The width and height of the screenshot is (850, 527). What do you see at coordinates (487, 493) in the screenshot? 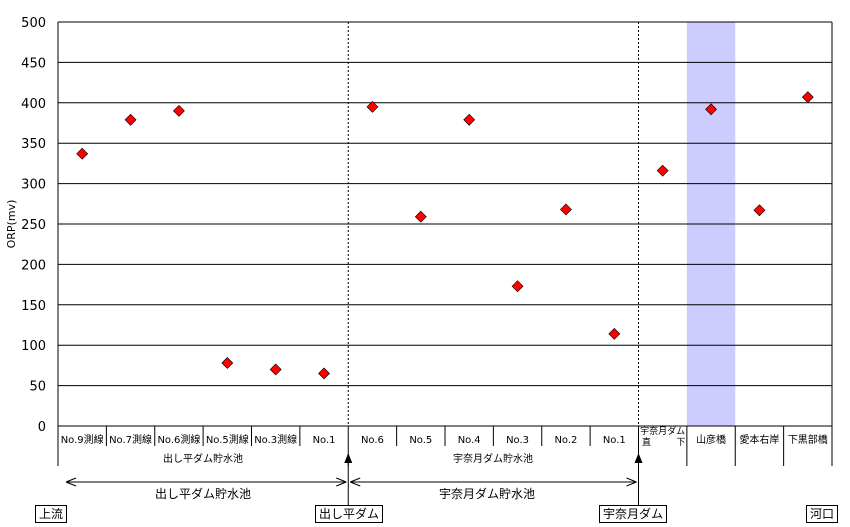
I see `arrow-label-unazuki: 宇奈月ダム貯水池` at bounding box center [487, 493].